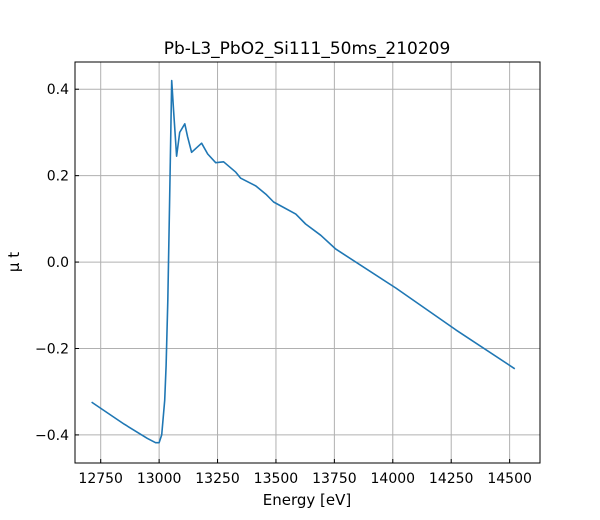 This screenshot has height=520, width=600. I want to click on chart-title: Pb-L3_PbO2_Si111_50ms_210209, so click(307, 49).